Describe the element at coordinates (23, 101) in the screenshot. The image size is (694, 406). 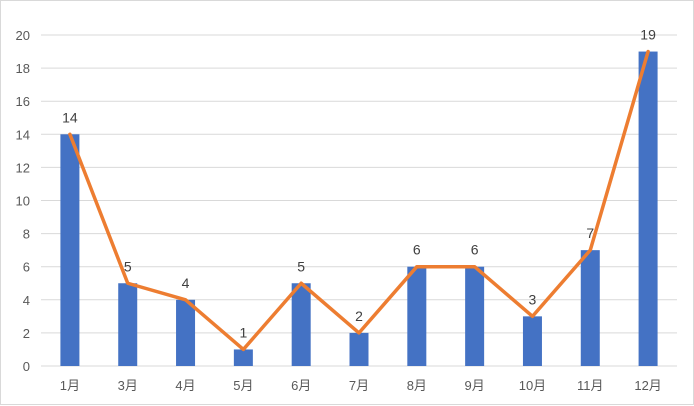
I see `y-tick-label-16: 16` at that location.